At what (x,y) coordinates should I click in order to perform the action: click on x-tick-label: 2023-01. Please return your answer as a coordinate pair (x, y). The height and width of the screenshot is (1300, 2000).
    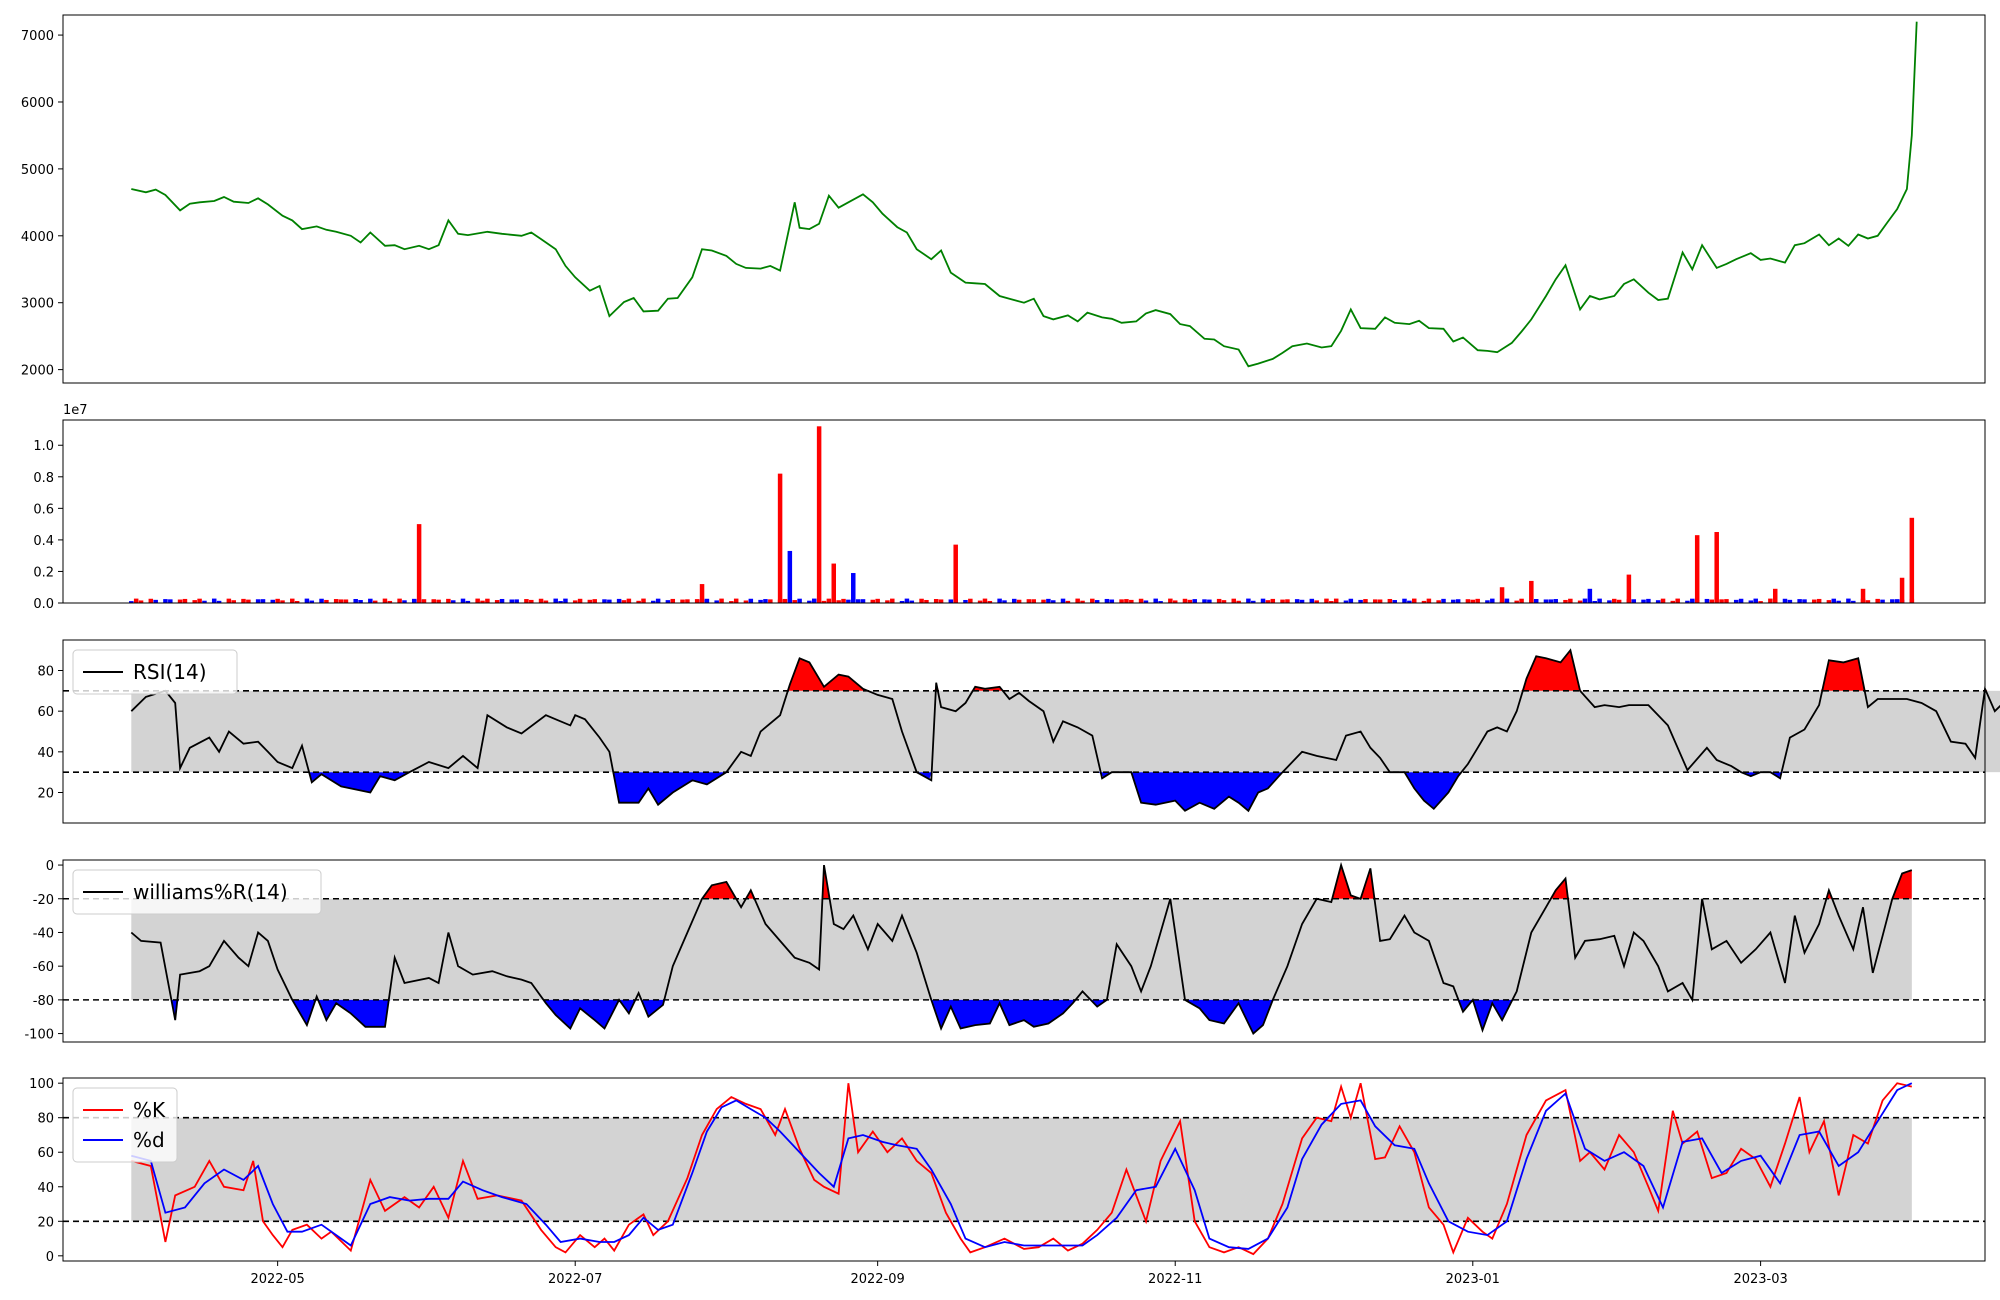
    Looking at the image, I should click on (1473, 1279).